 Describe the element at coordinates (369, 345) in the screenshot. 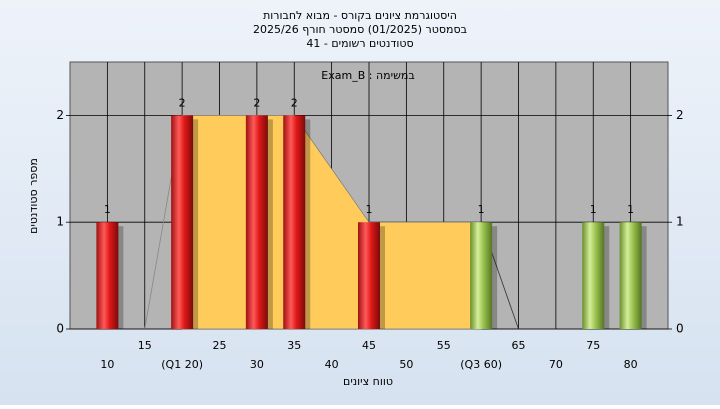

I see `x-tick-label: 45` at that location.